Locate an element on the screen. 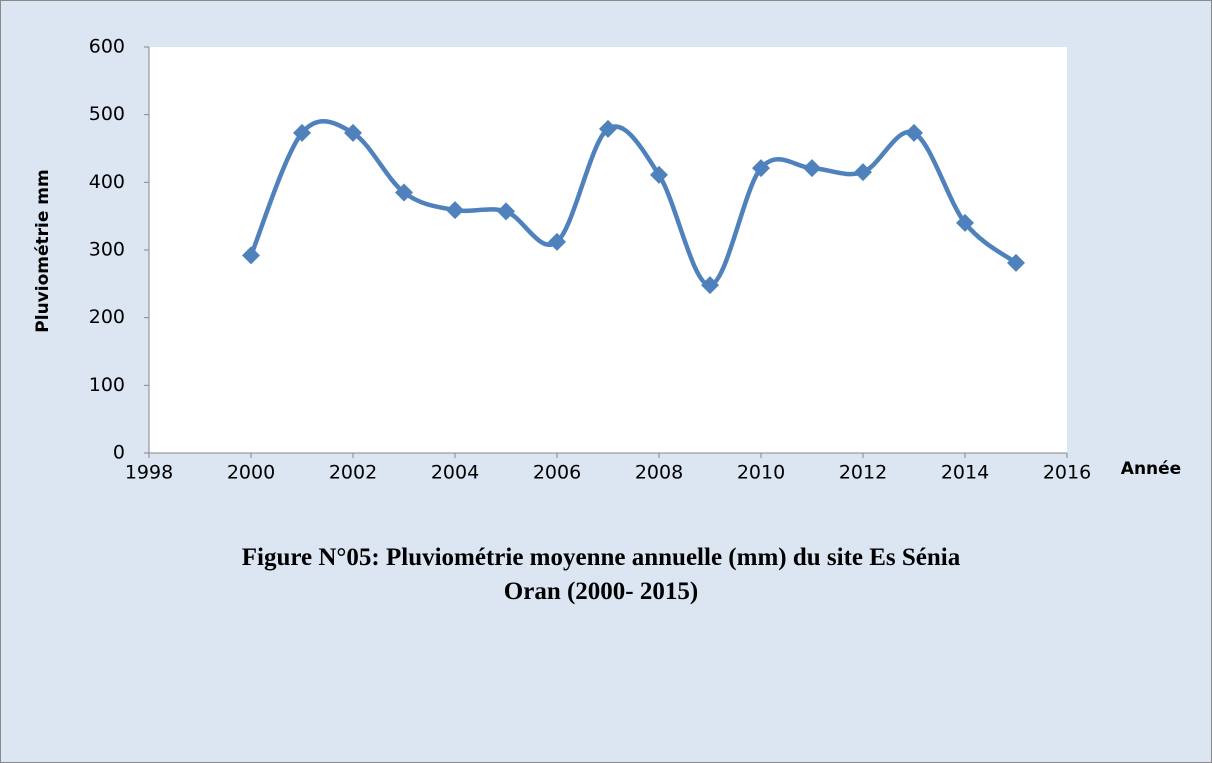 The height and width of the screenshot is (763, 1212). y-tick-label: 100 is located at coordinates (107, 385).